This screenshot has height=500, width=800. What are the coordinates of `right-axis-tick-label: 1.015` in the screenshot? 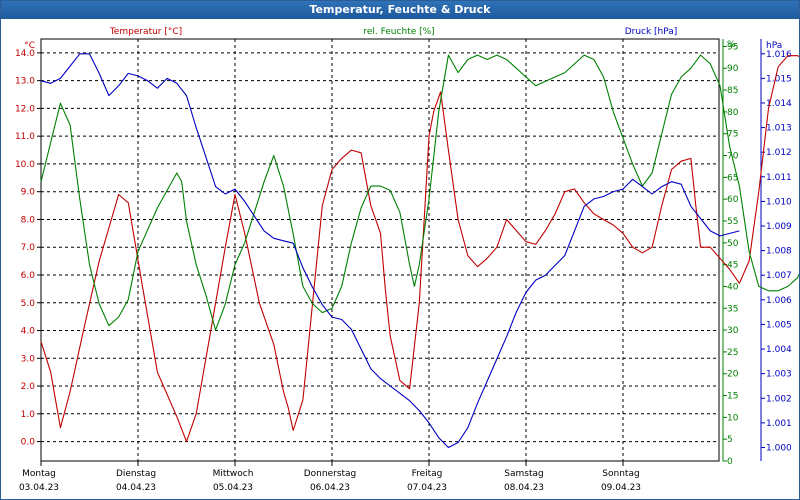 It's located at (779, 79).